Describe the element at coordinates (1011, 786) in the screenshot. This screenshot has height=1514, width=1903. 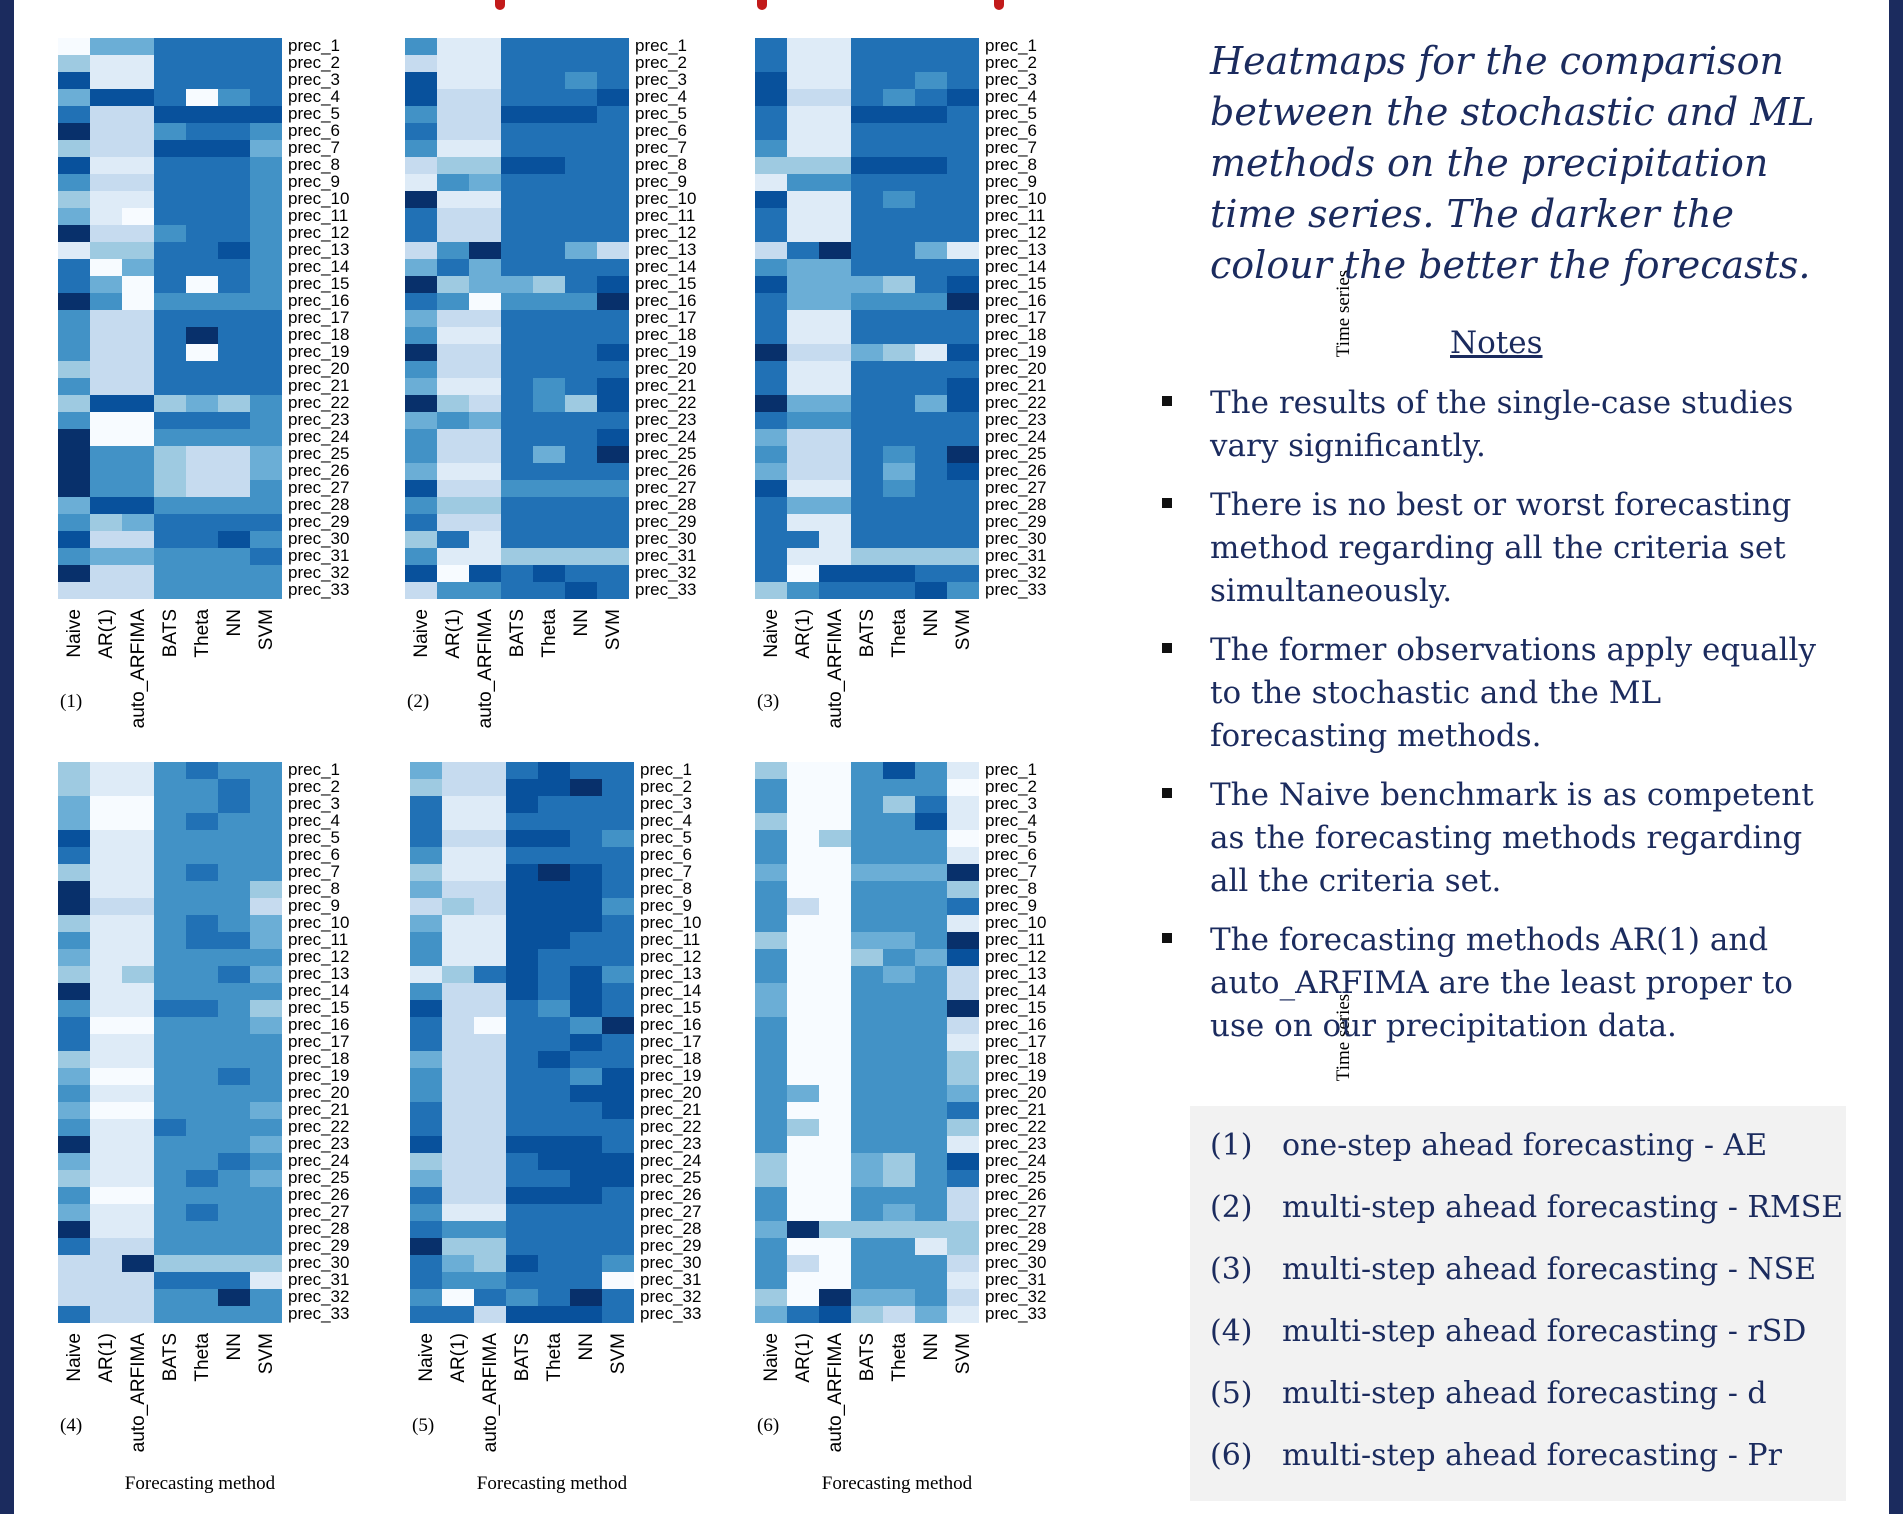
I see `row-label: prec_2` at that location.